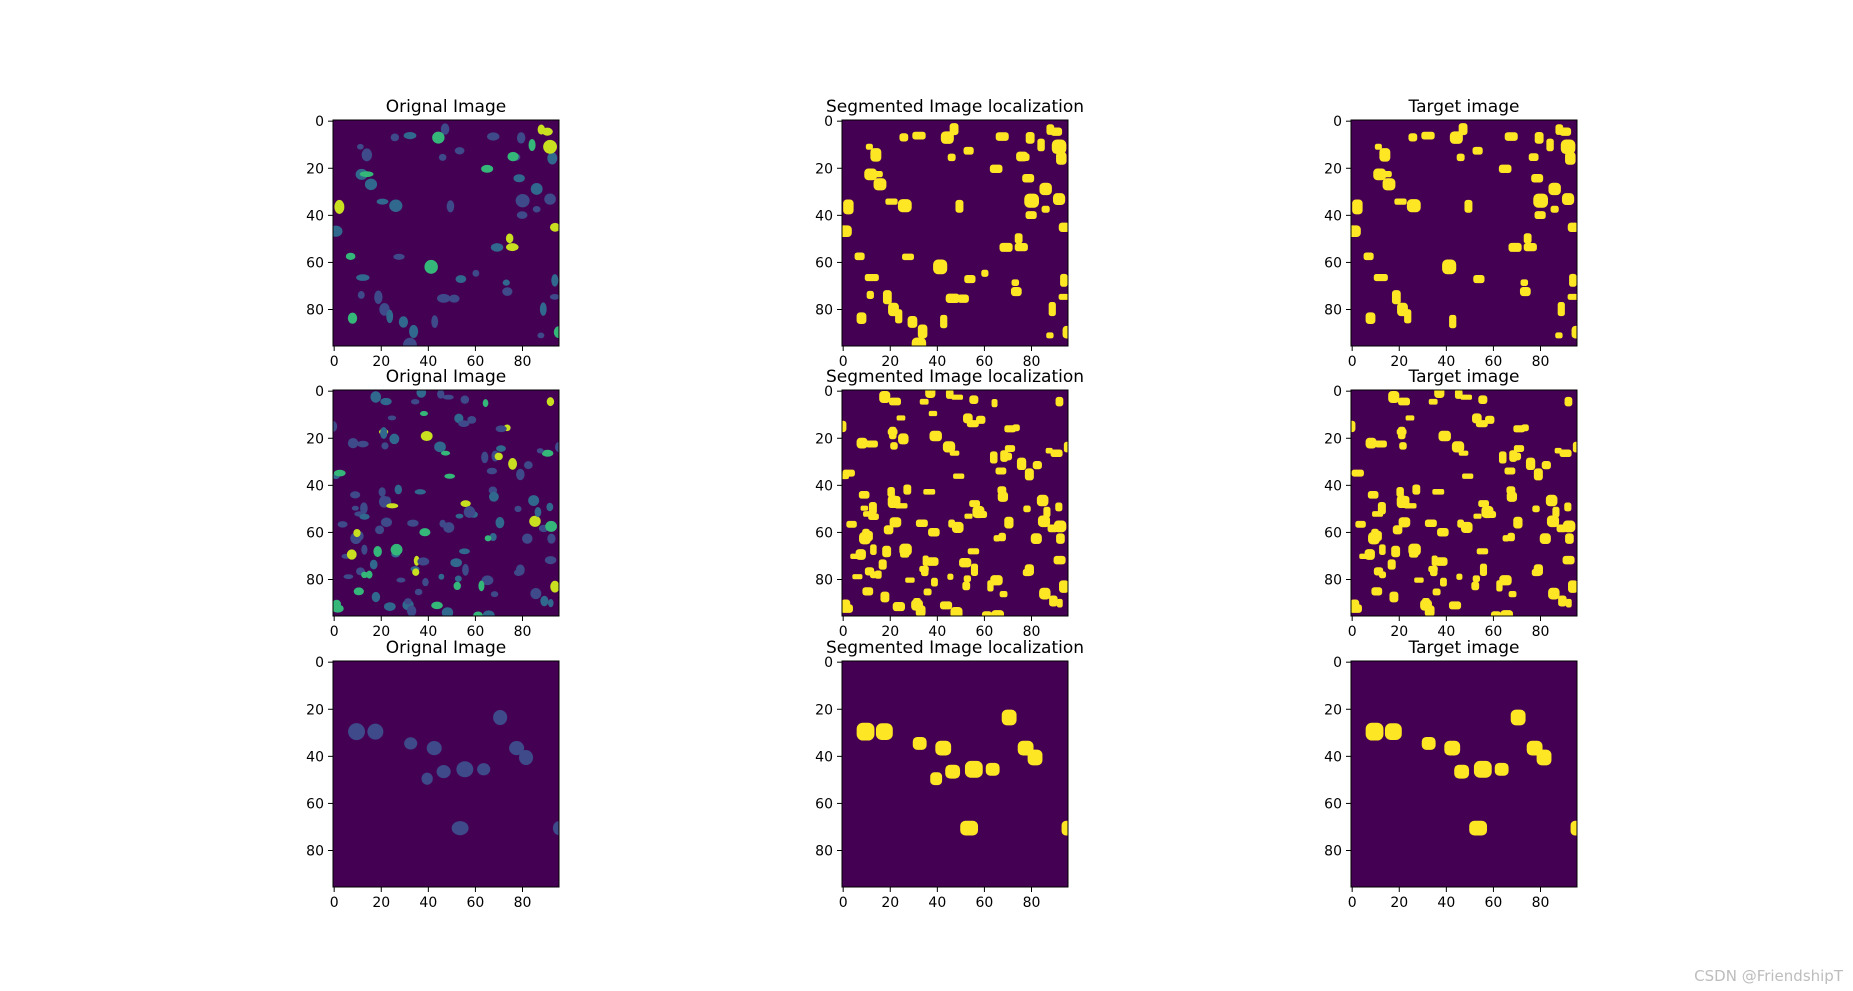 This screenshot has width=1853, height=991. I want to click on x-tick-label: 80, so click(1032, 632).